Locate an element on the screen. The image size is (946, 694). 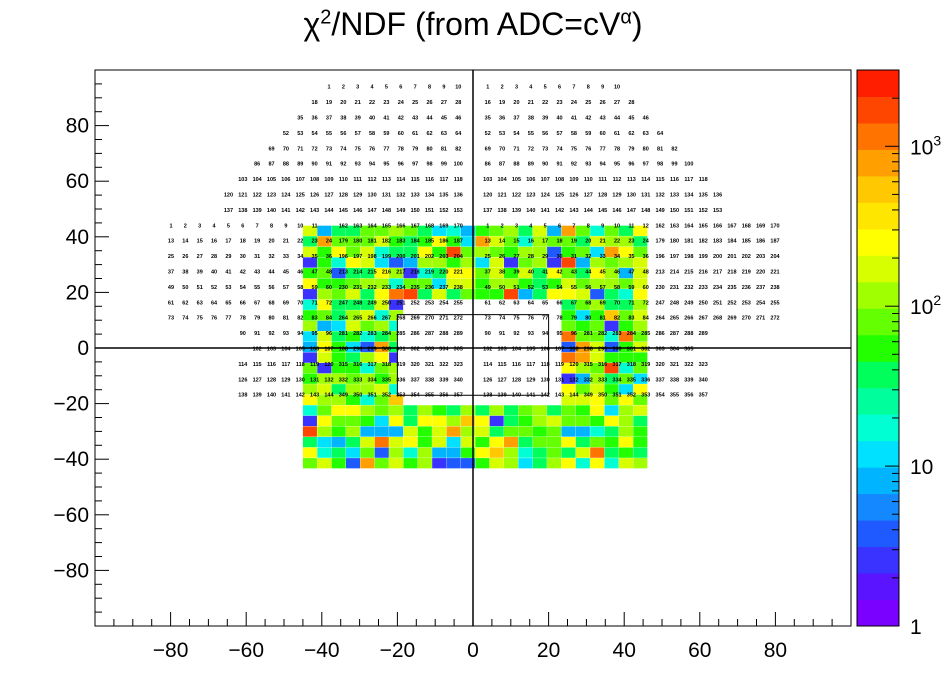
channel-label: 249 is located at coordinates (371, 303).